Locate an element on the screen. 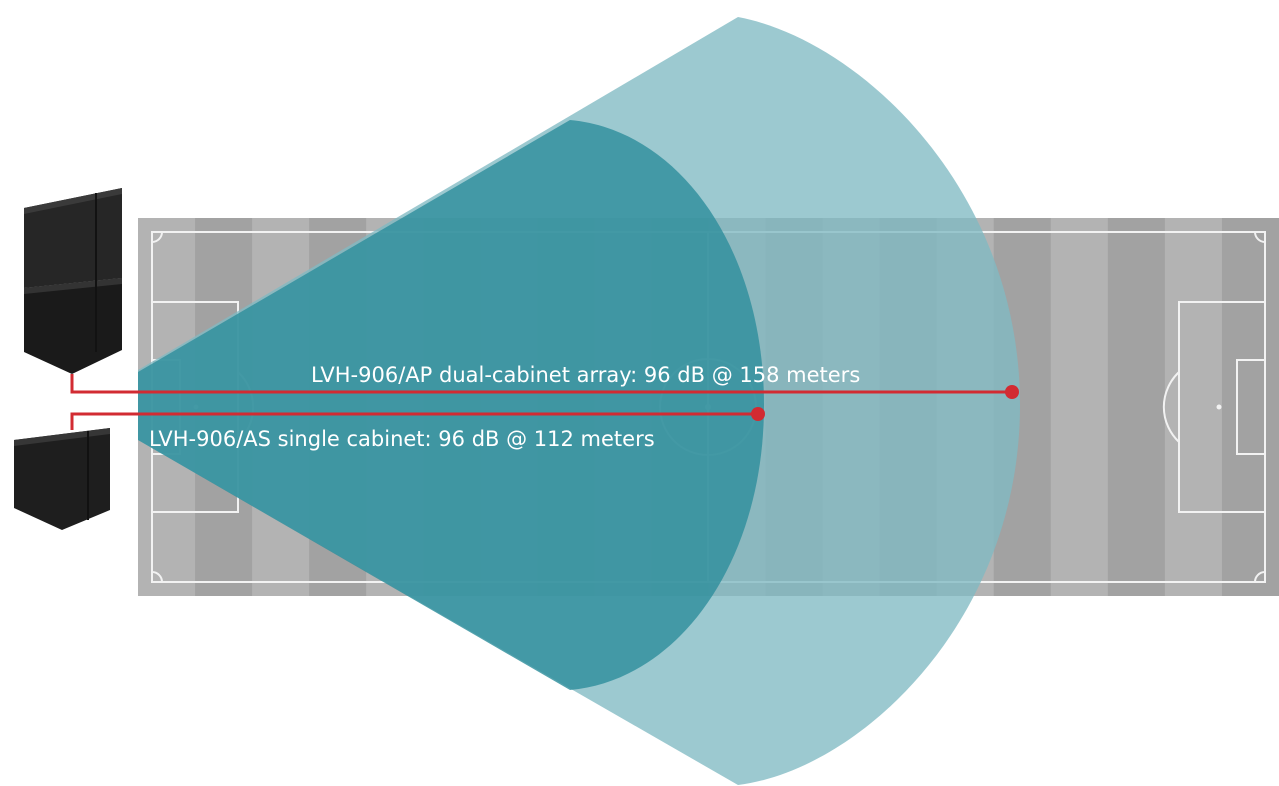  single-cabinet-pointer is located at coordinates (417, 418).